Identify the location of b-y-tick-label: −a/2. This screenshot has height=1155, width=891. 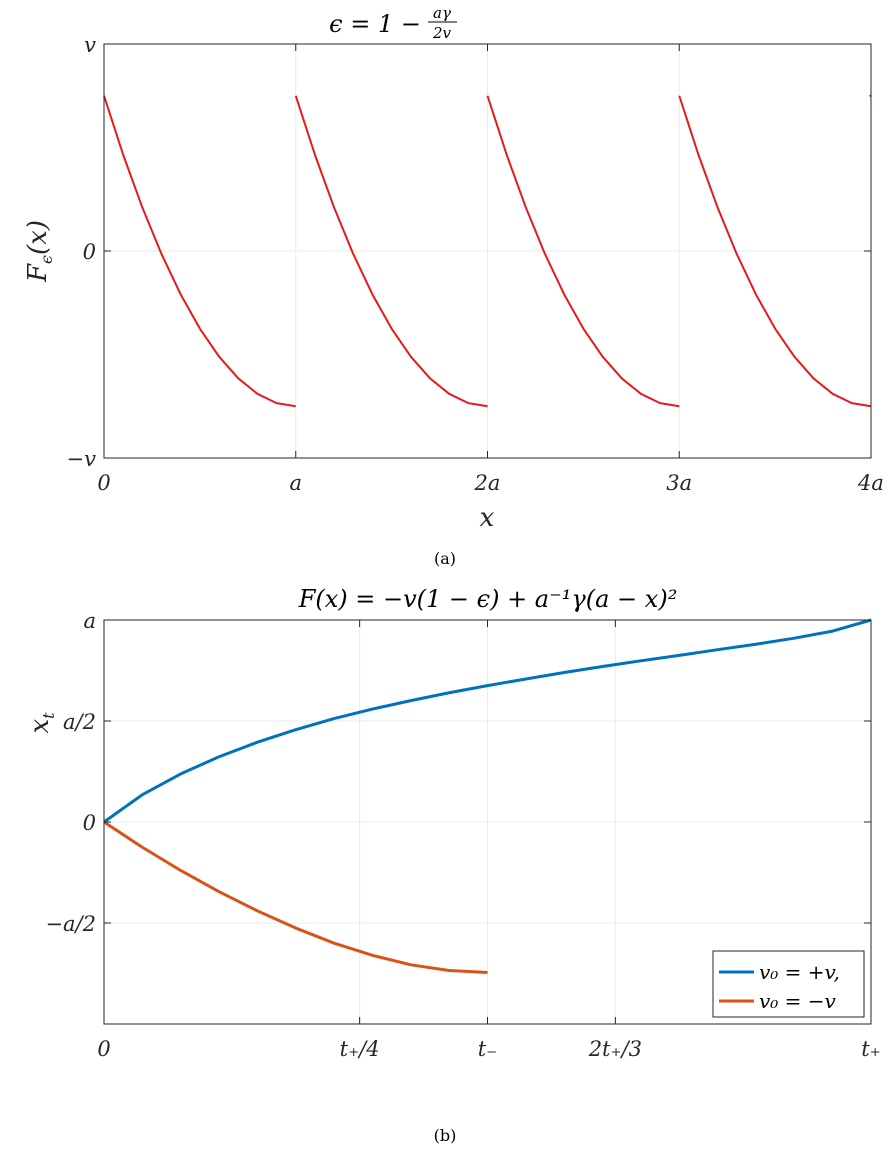
(70, 924).